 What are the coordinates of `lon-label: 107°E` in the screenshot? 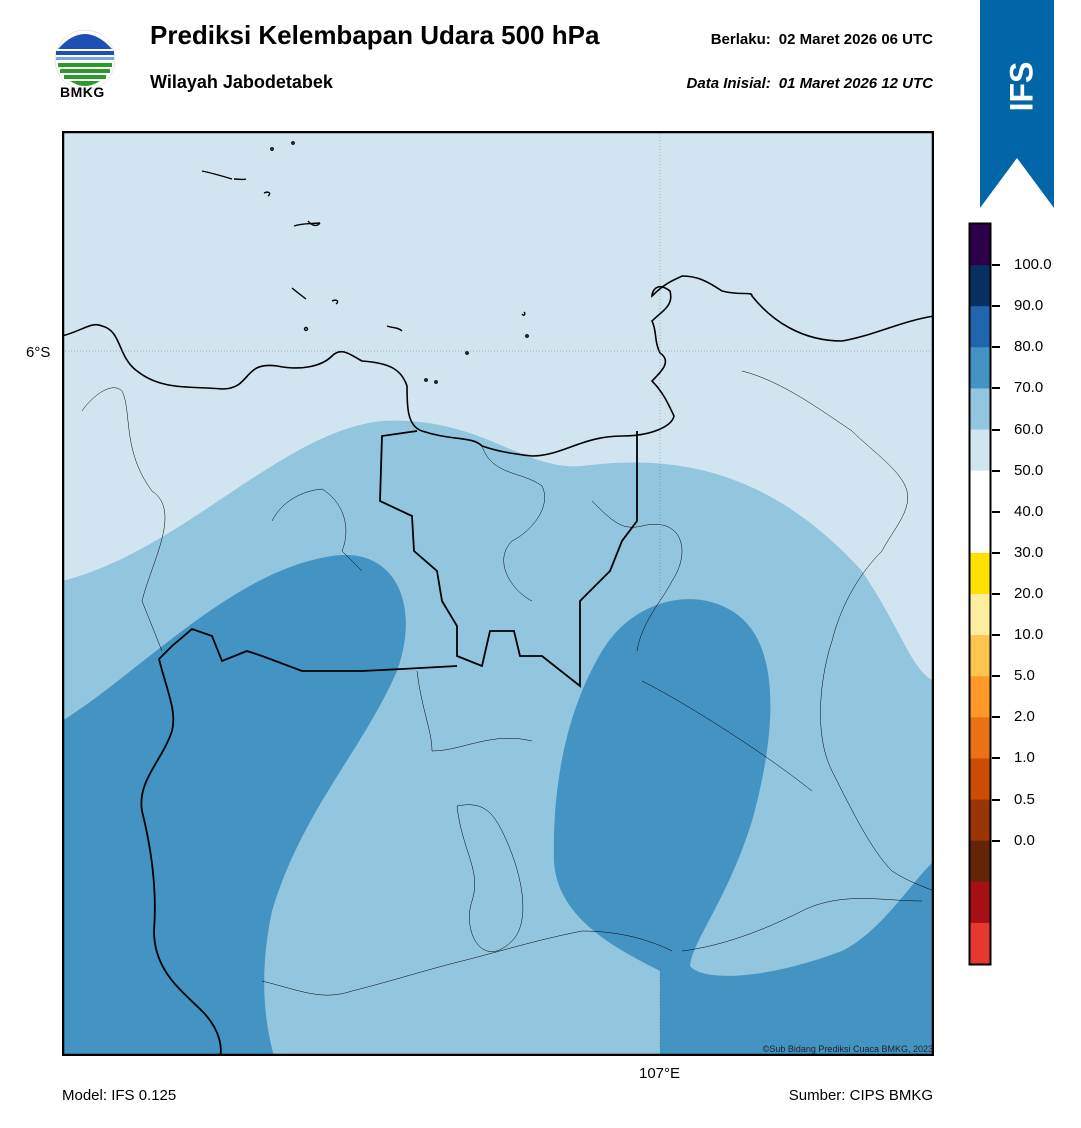 It's located at (660, 1073).